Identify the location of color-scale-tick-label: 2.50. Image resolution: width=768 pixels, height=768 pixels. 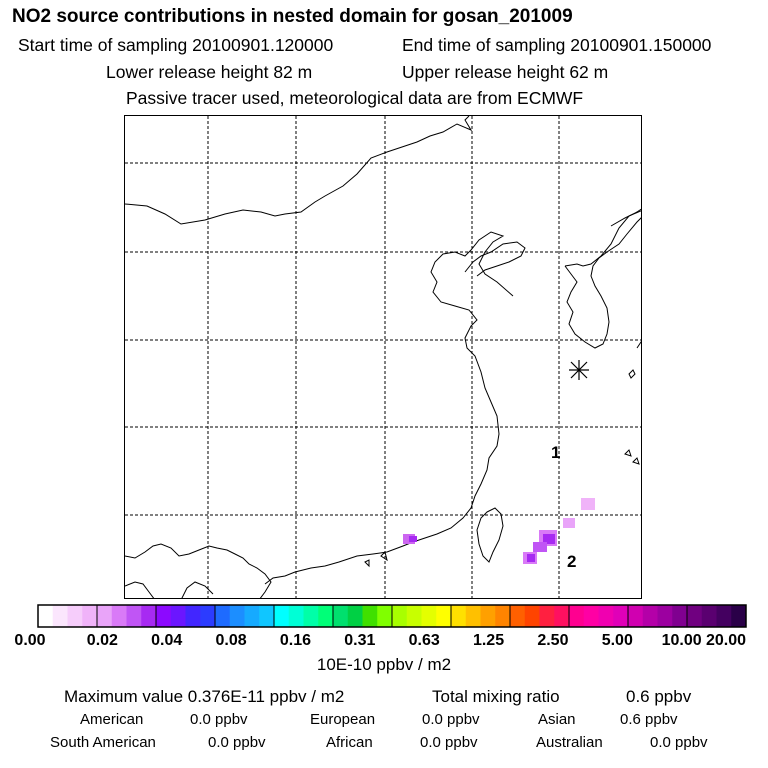
(553, 640).